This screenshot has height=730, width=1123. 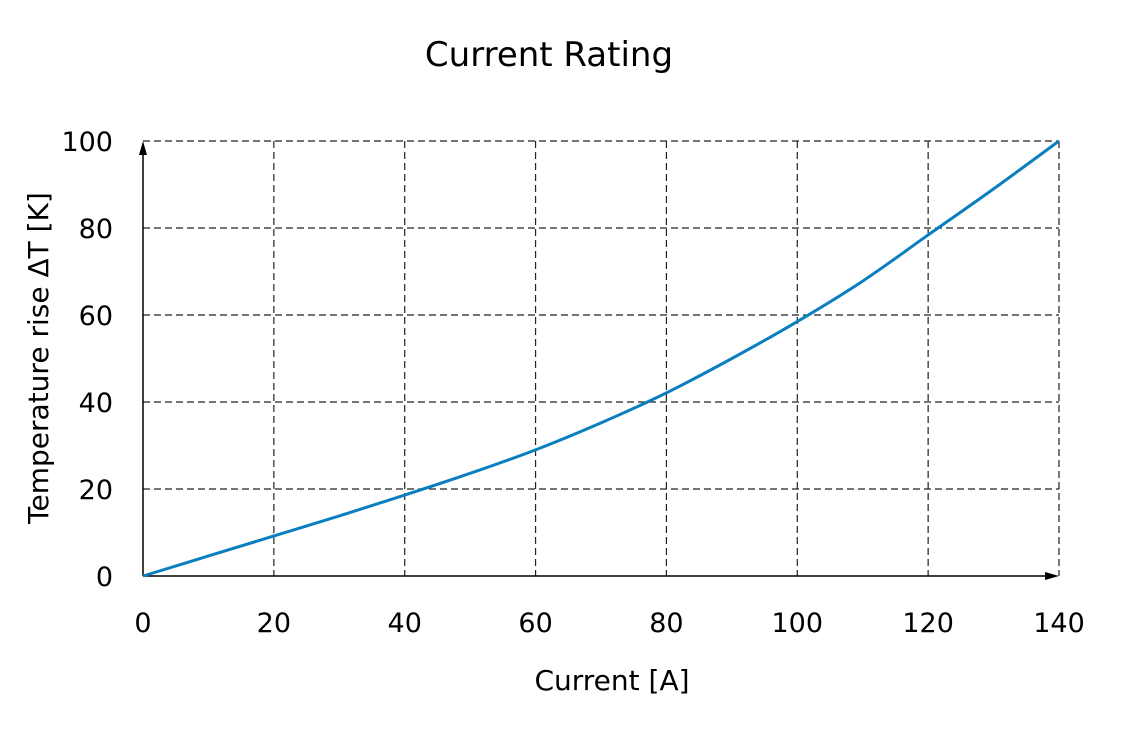 I want to click on x-tick-labels: 0 20 40 60 80 100 120 140, so click(x=609, y=623).